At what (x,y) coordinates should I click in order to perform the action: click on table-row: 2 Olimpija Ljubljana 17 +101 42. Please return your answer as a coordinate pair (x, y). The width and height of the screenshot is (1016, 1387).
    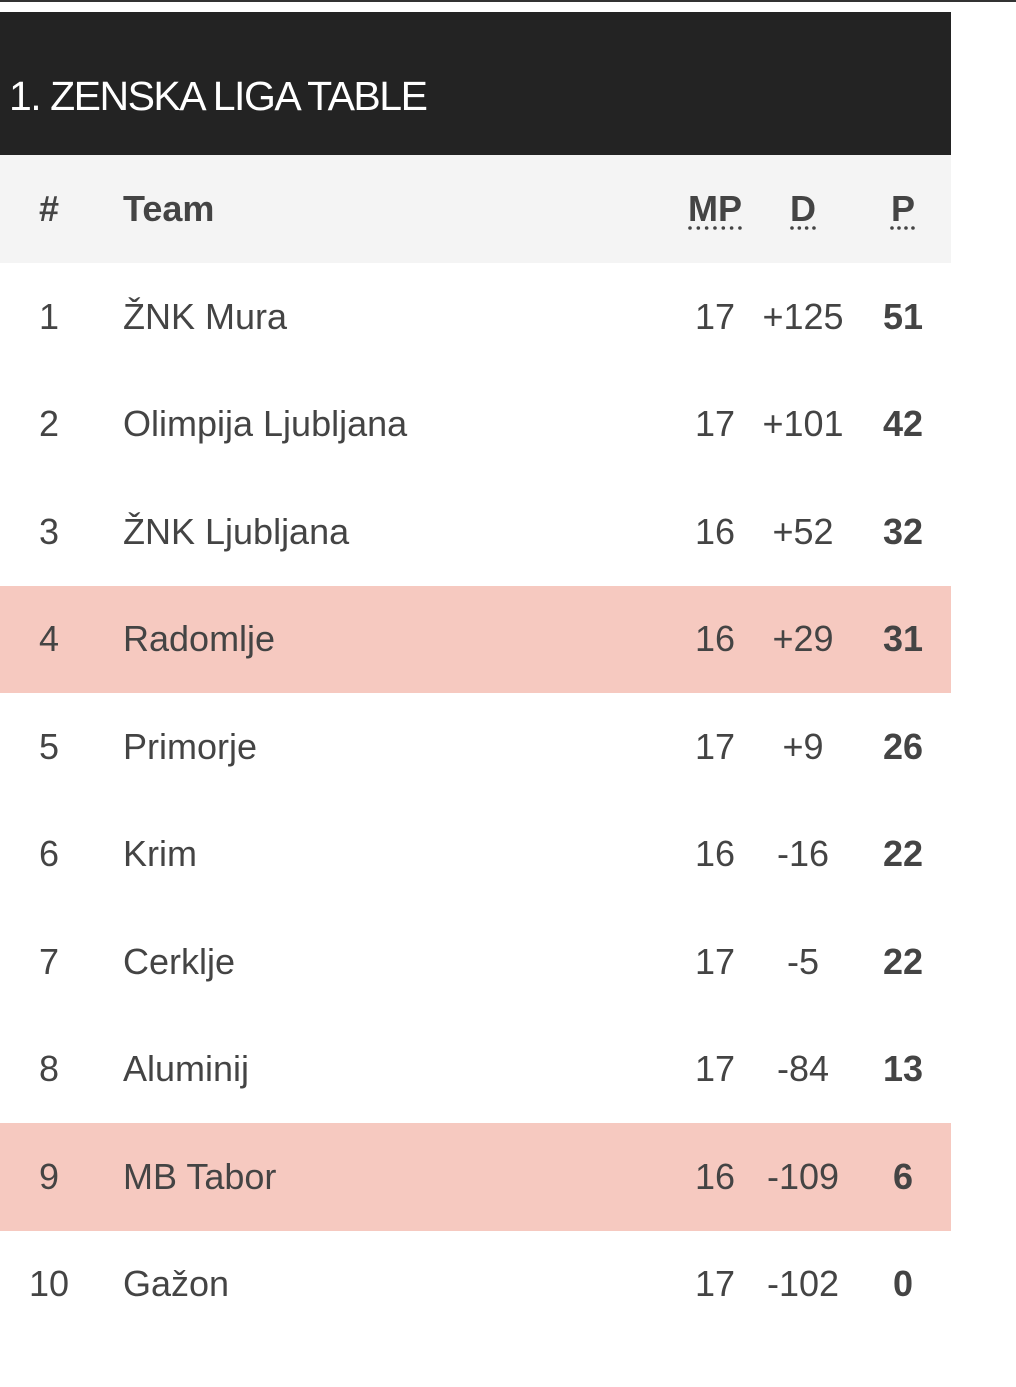
    Looking at the image, I should click on (475, 425).